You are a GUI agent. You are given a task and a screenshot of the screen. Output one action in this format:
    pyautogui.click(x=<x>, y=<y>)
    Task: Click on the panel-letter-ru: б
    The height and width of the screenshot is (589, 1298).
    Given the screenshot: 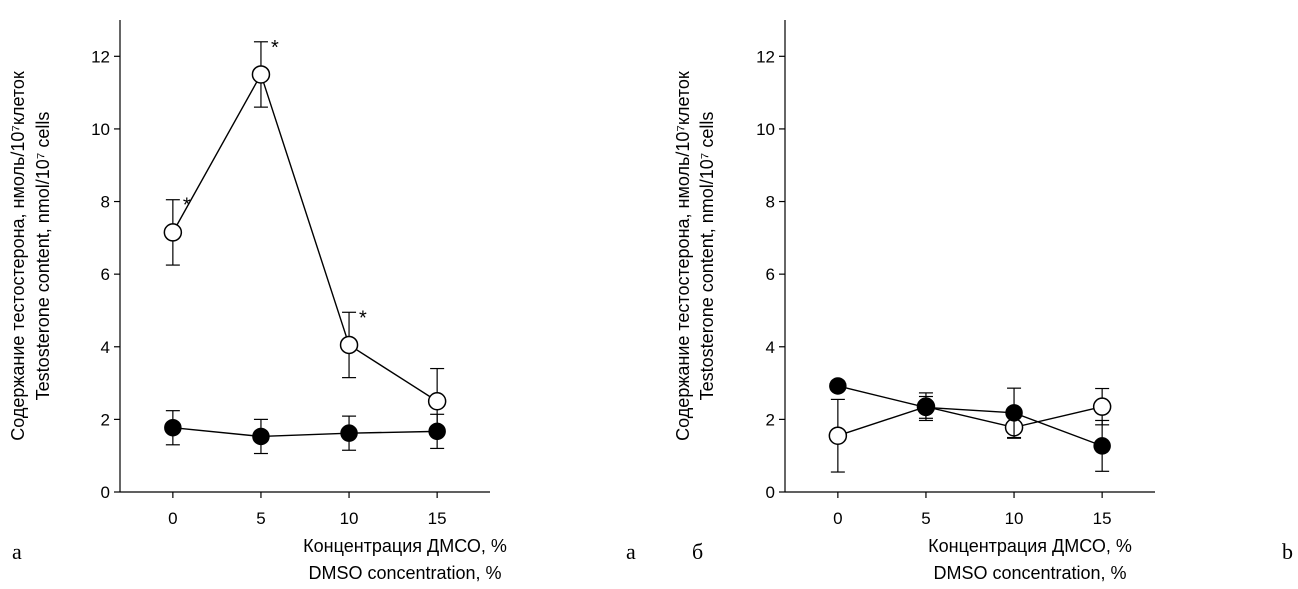 What is the action you would take?
    pyautogui.click(x=697, y=551)
    